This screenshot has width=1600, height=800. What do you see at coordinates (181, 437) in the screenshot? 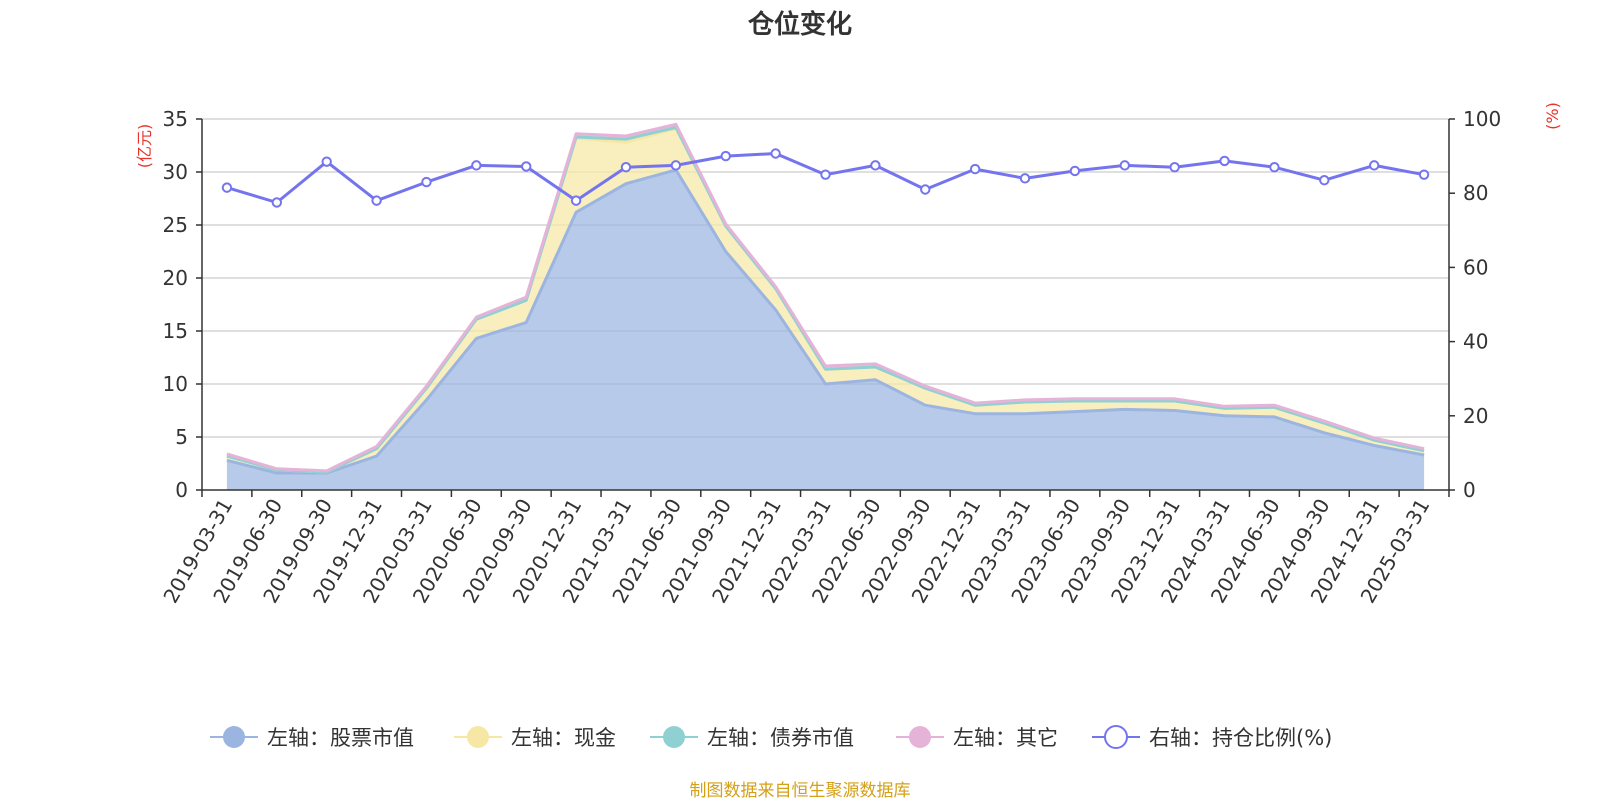
I see `left-tick-label: 5` at bounding box center [181, 437].